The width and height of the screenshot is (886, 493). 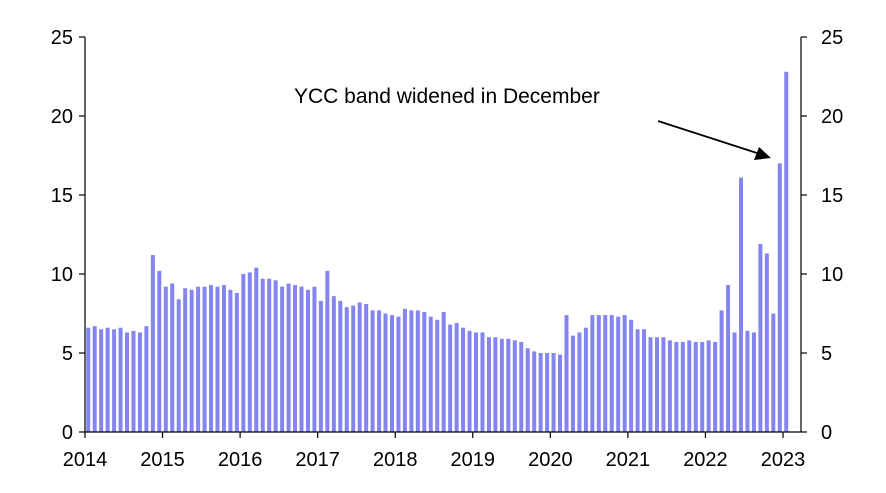 I want to click on x-tick-label-8: 2022, so click(x=705, y=460).